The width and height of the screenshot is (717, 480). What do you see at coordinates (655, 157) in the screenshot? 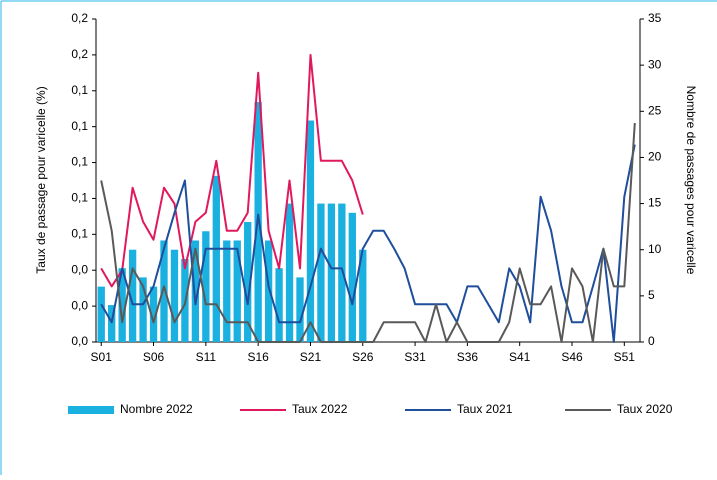
I see `y2-tick-label: 20` at bounding box center [655, 157].